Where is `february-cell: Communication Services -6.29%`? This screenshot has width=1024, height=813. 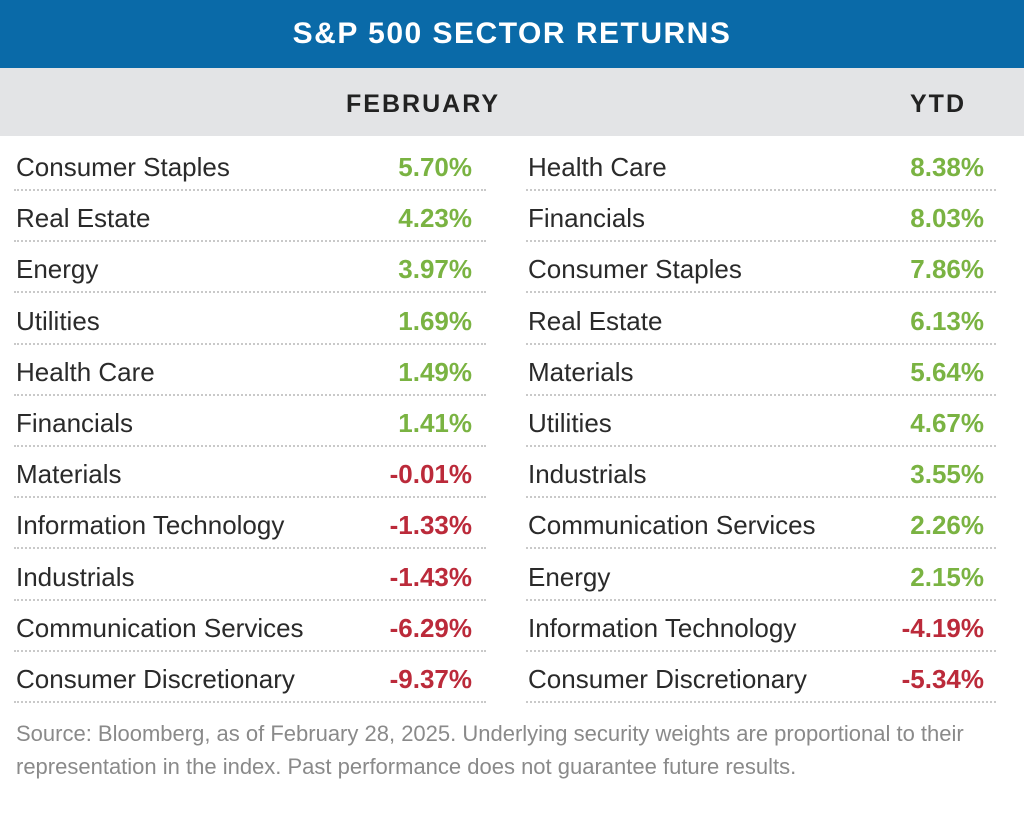
february-cell: Communication Services -6.29% is located at coordinates (250, 627).